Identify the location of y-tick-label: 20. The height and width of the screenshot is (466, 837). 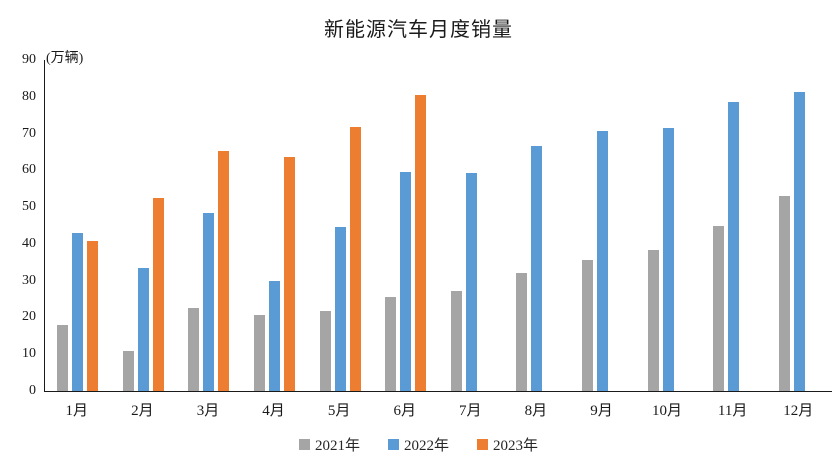
(29, 317).